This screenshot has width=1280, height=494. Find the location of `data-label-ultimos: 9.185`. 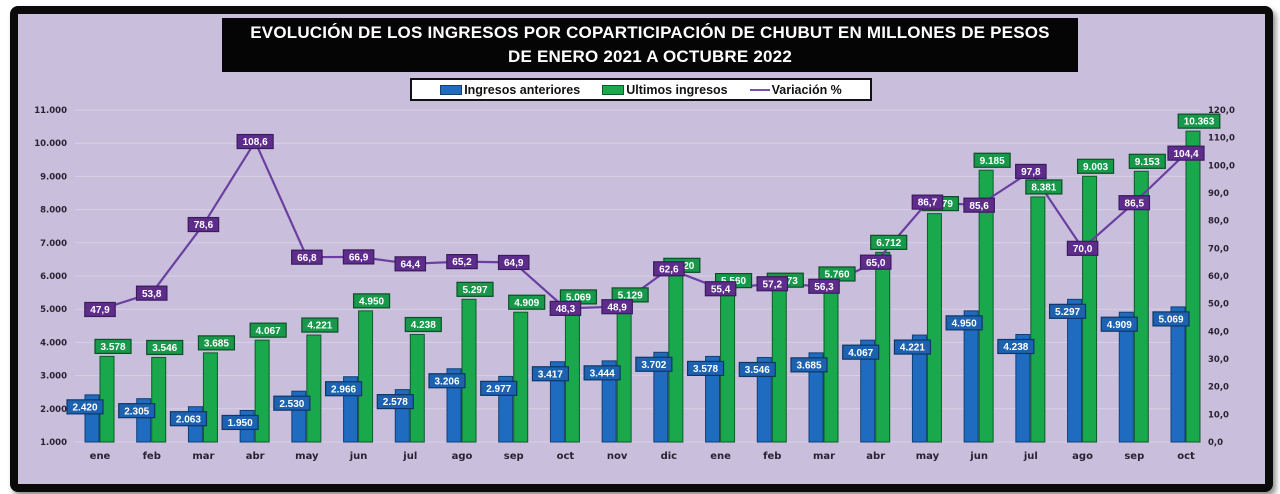

data-label-ultimos: 9.185 is located at coordinates (992, 161).